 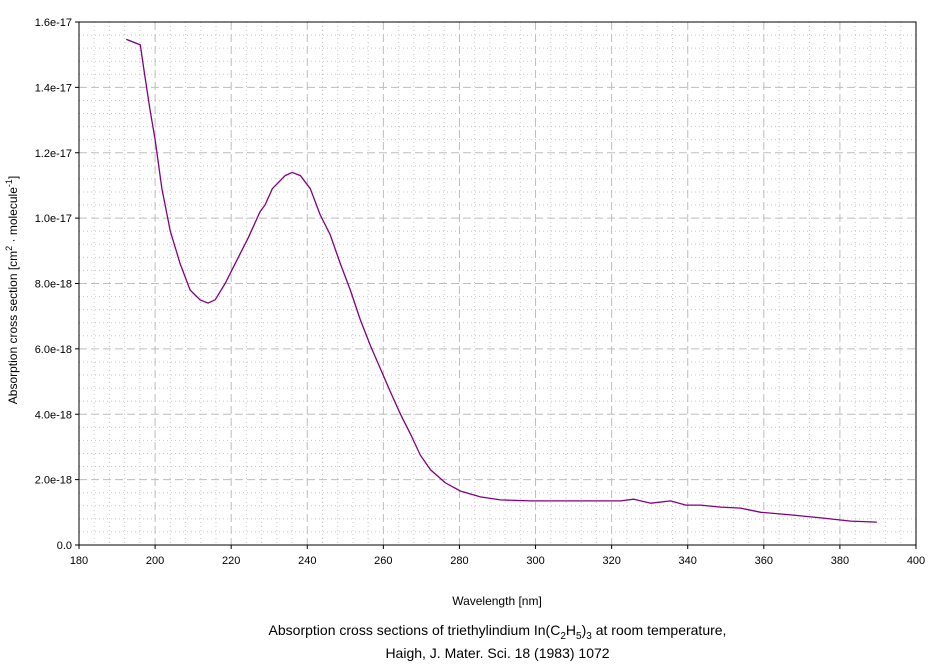 What do you see at coordinates (53, 23) in the screenshot?
I see `y-tick-label: 1.6e-17` at bounding box center [53, 23].